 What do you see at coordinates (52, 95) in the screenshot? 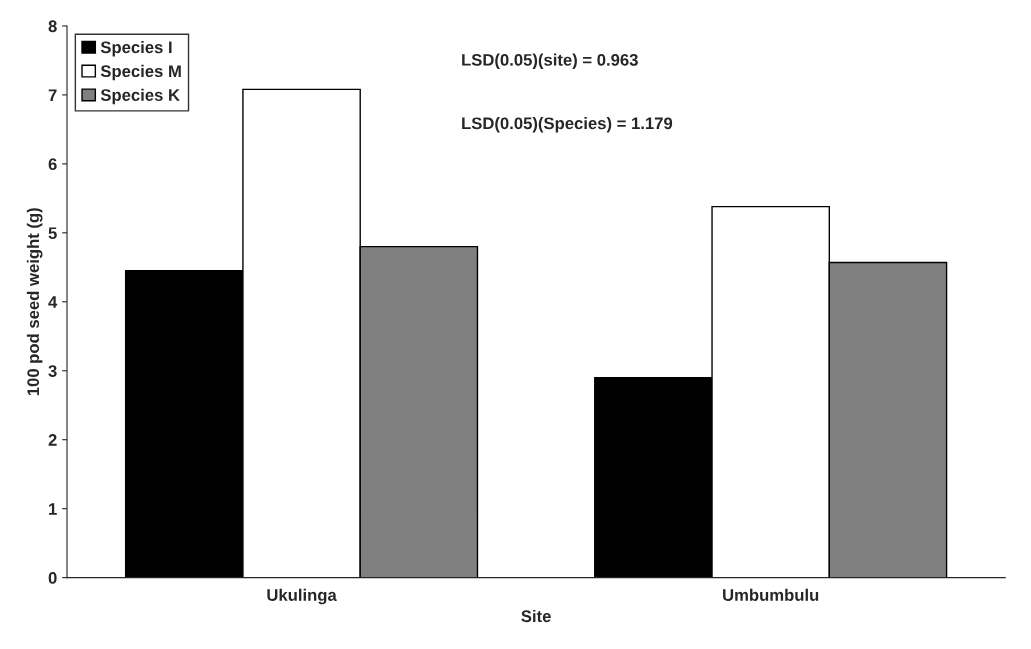
I see `y-tick-label: 7` at bounding box center [52, 95].